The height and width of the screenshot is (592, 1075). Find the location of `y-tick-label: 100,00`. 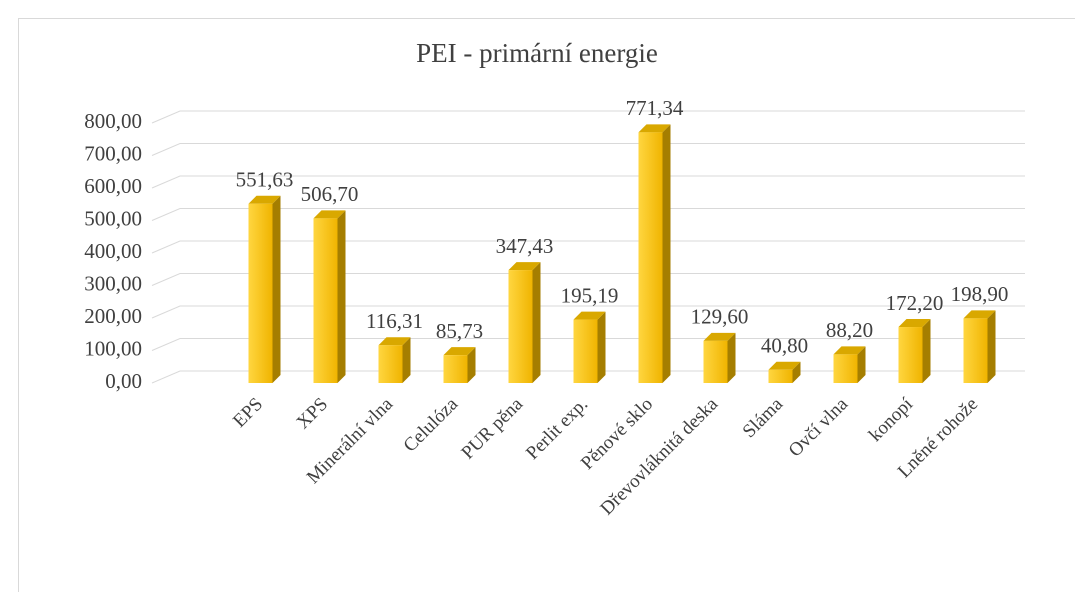

y-tick-label: 100,00 is located at coordinates (113, 348).